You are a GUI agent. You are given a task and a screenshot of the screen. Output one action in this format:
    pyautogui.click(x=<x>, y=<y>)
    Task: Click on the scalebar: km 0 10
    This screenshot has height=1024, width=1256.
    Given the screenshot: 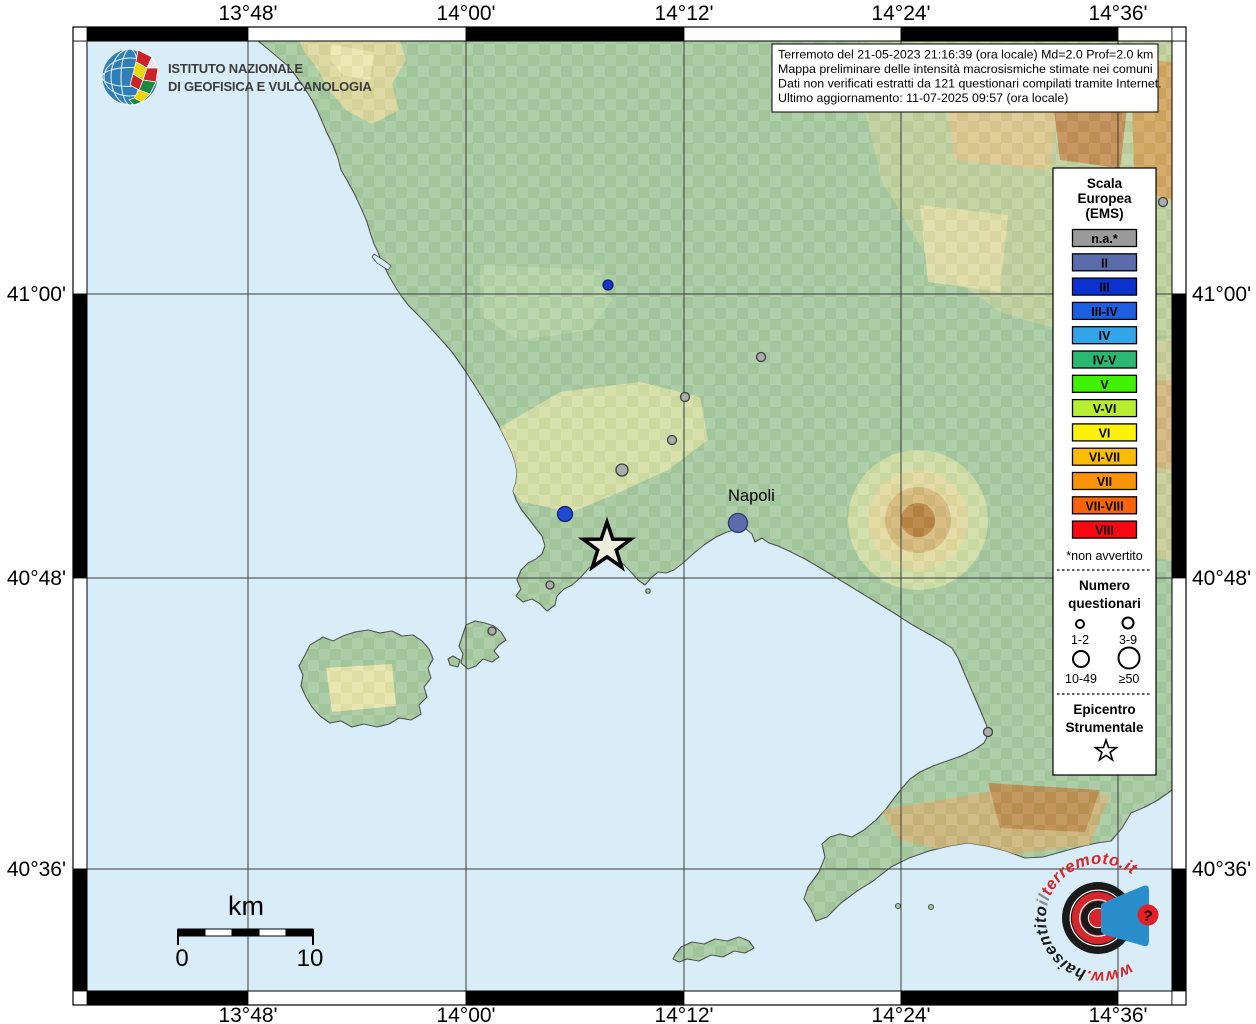 What is the action you would take?
    pyautogui.click(x=249, y=931)
    